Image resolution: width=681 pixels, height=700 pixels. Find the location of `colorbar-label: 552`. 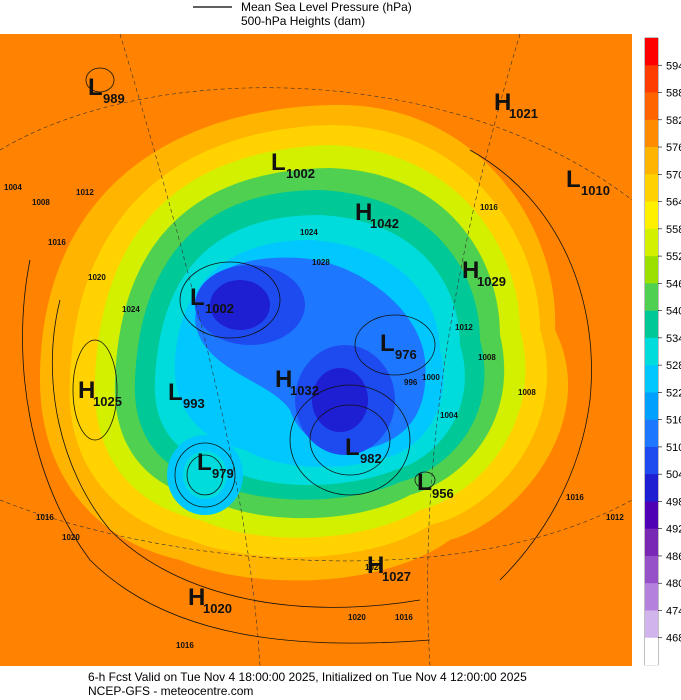

colorbar-label: 552 is located at coordinates (673, 257).